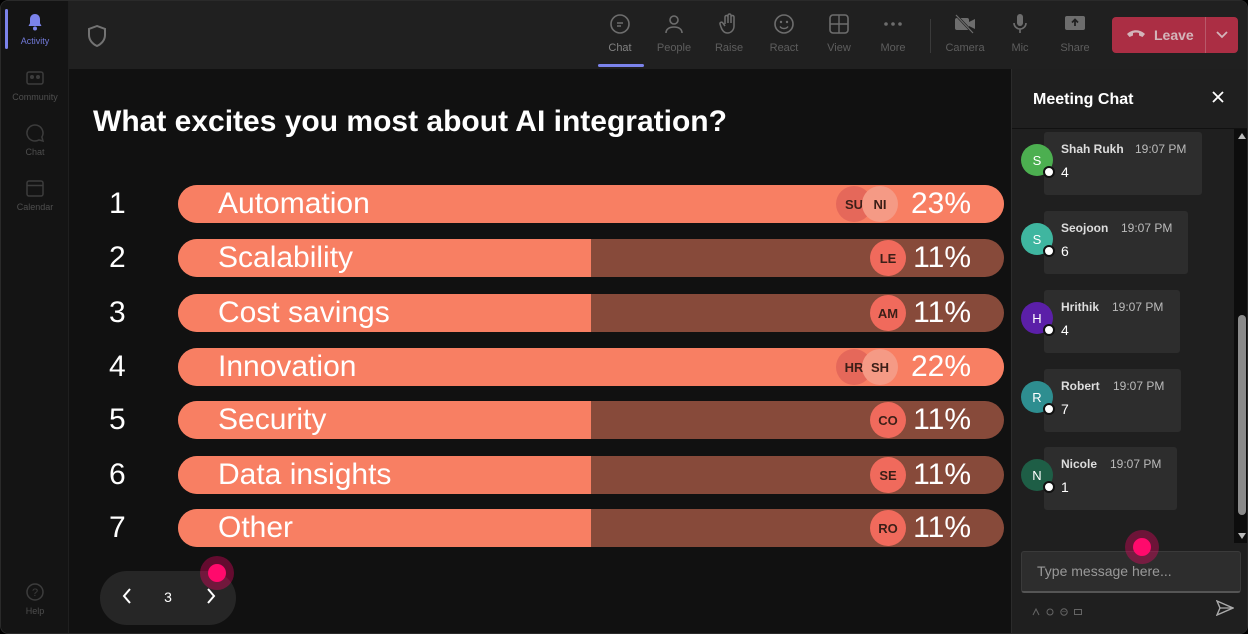 The height and width of the screenshot is (634, 1248). I want to click on chat-scrollbar, so click(1240, 336).